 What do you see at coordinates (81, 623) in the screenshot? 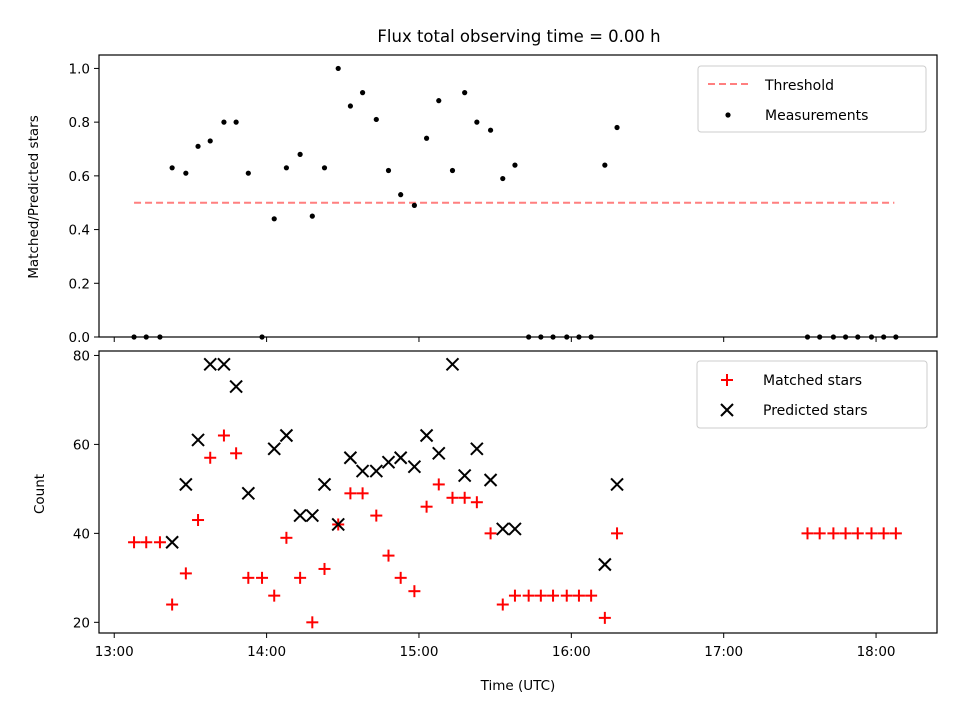
I see `bottom-y-tick-label: 20` at bounding box center [81, 623].